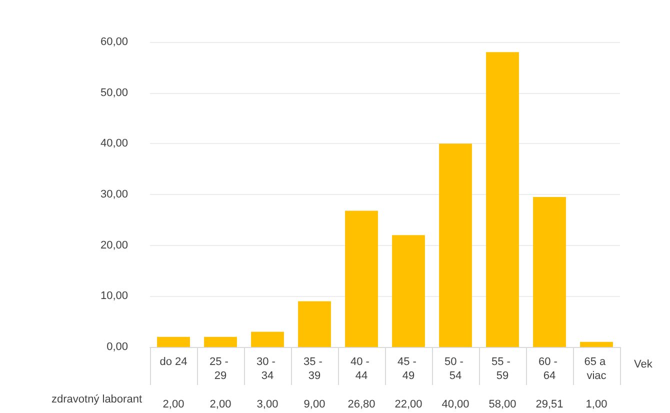 This screenshot has width=670, height=413. Describe the element at coordinates (408, 369) in the screenshot. I see `x-tick-label: 45 - 49` at that location.